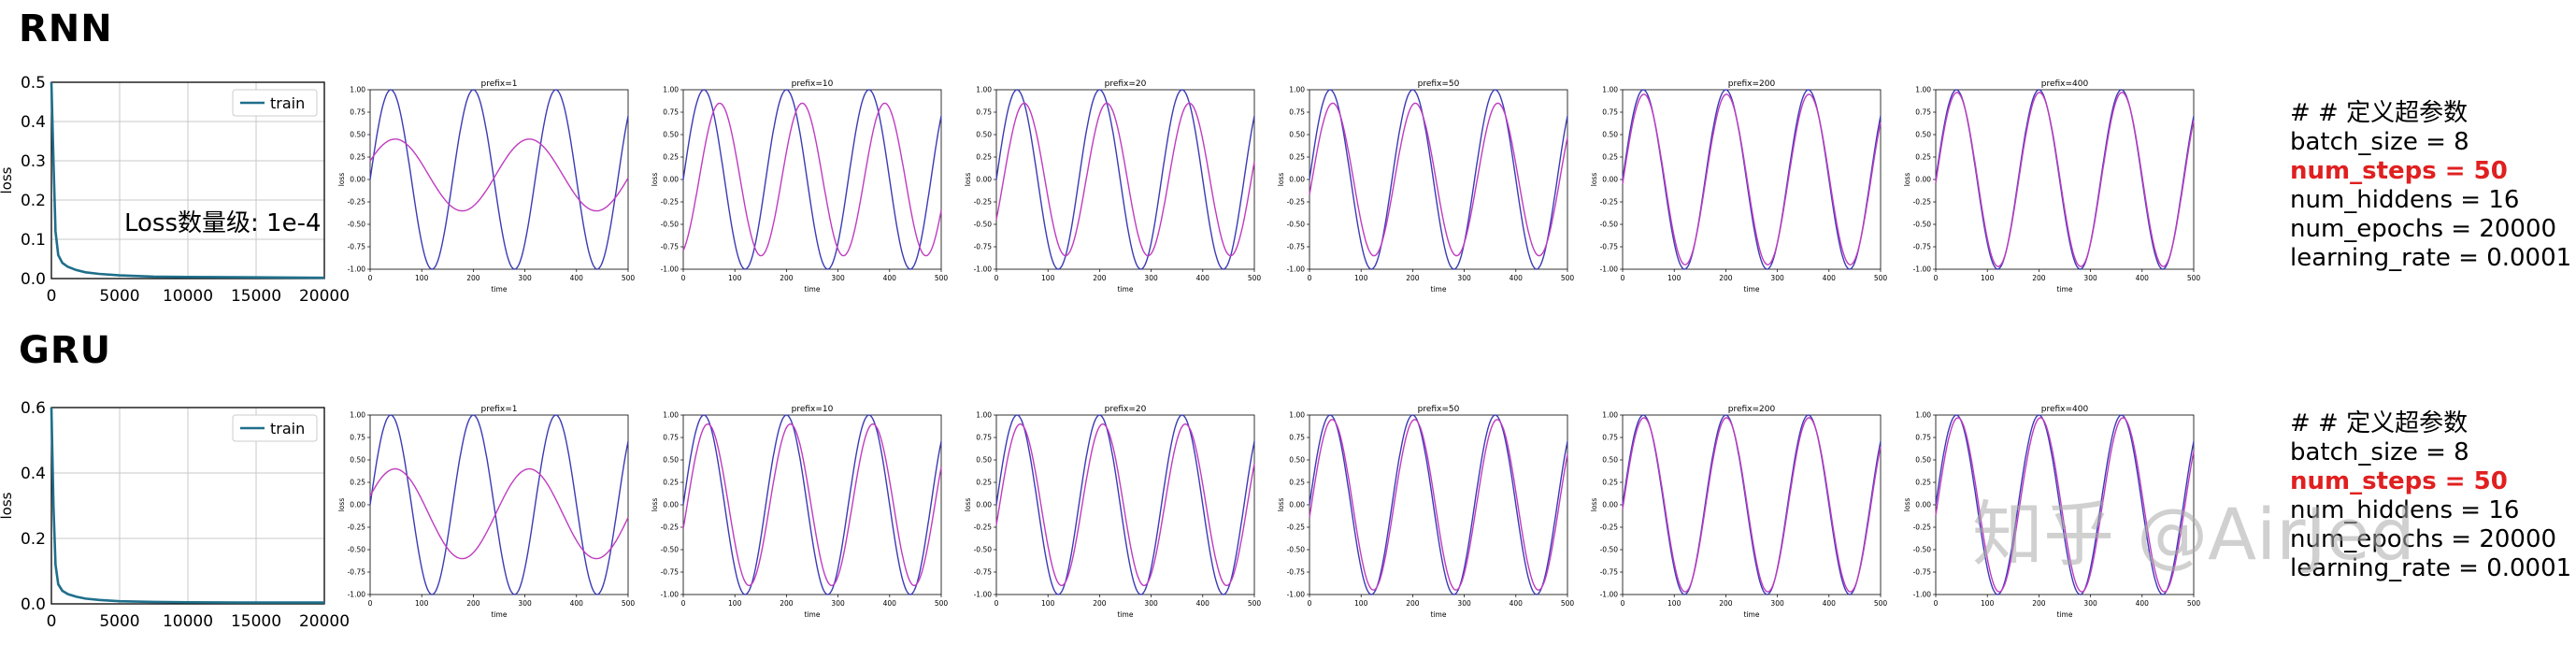  Describe the element at coordinates (2065, 409) in the screenshot. I see `chart-title: prefix=400` at that location.